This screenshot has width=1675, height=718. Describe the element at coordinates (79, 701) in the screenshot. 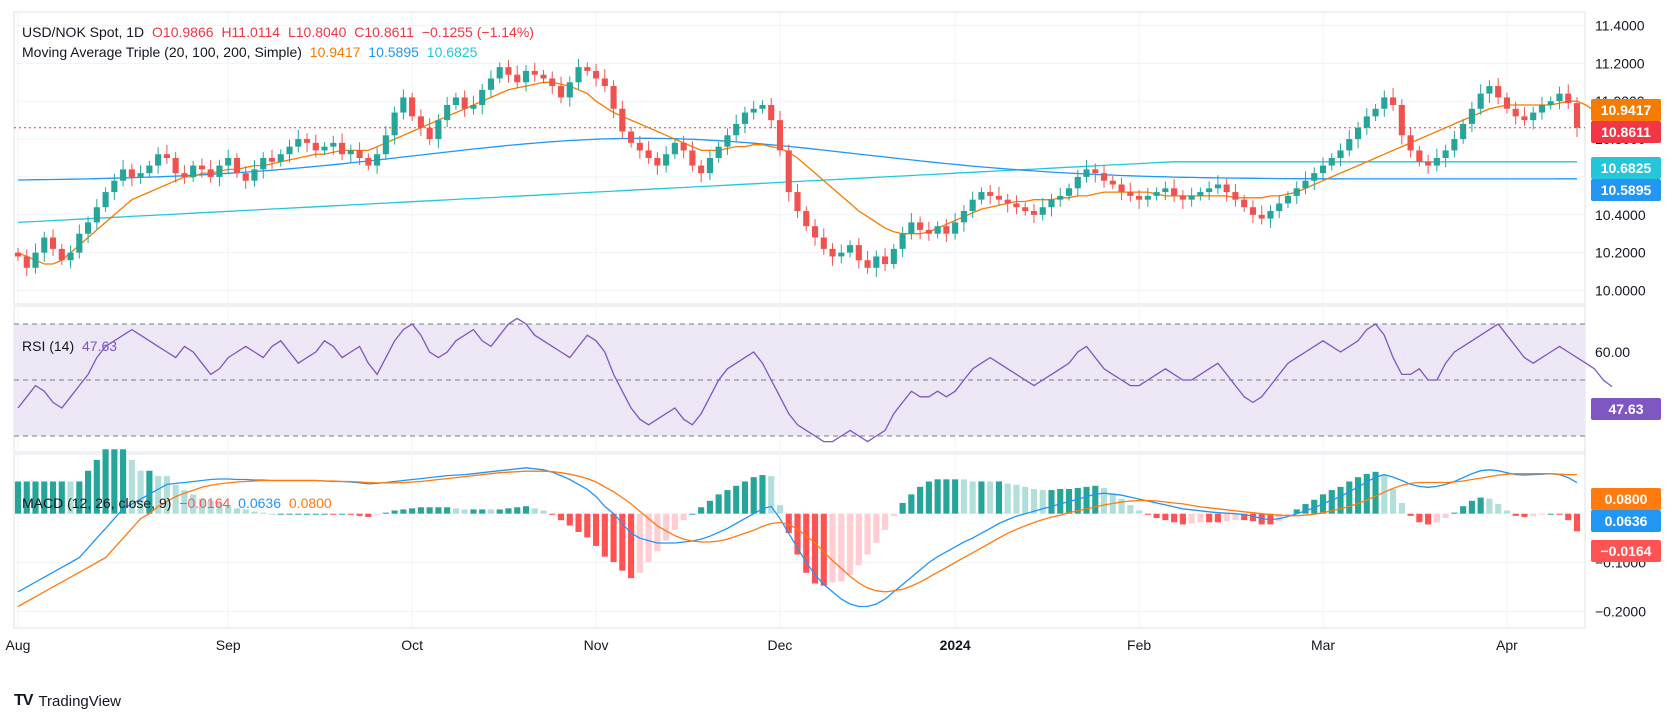

I see `brand-name: TradingView` at that location.